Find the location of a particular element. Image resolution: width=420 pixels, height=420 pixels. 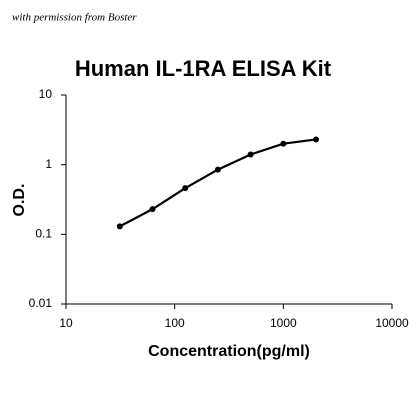

chart-title: Human IL-1RA ELISA Kit is located at coordinates (203, 68).